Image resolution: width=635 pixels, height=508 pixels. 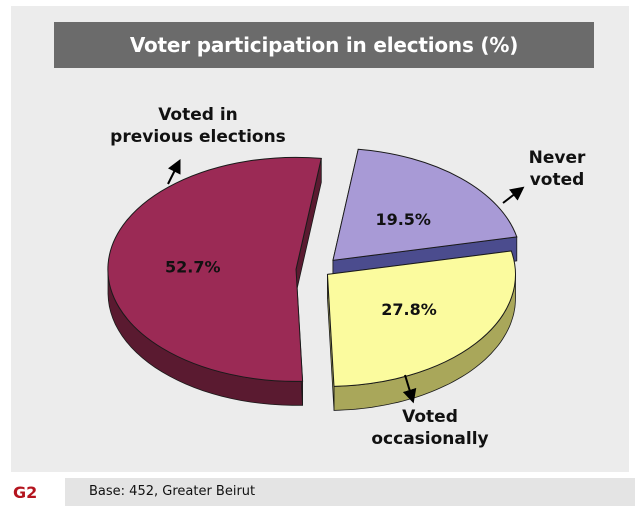 What do you see at coordinates (429, 439) in the screenshot?
I see `slice-category-label: occasionally` at bounding box center [429, 439].